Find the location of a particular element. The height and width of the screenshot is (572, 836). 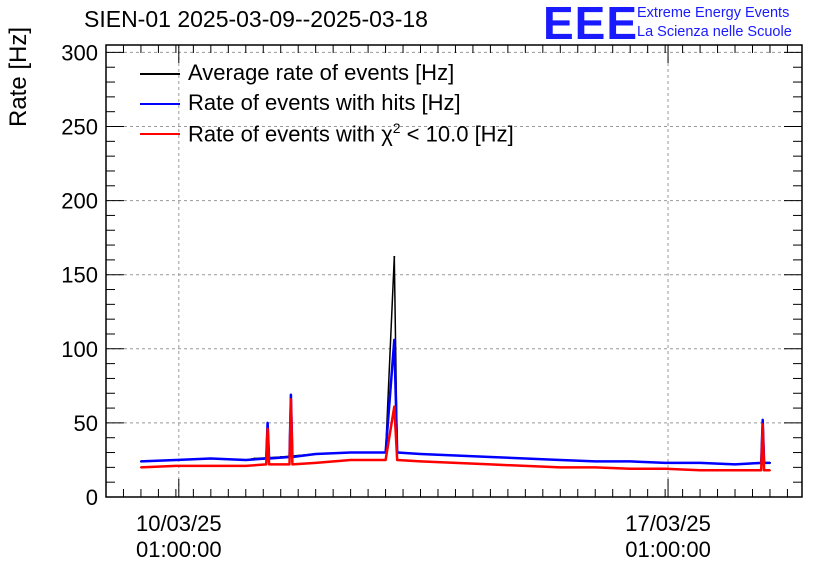

x-tick-label-date: 17/03/25 is located at coordinates (668, 523).